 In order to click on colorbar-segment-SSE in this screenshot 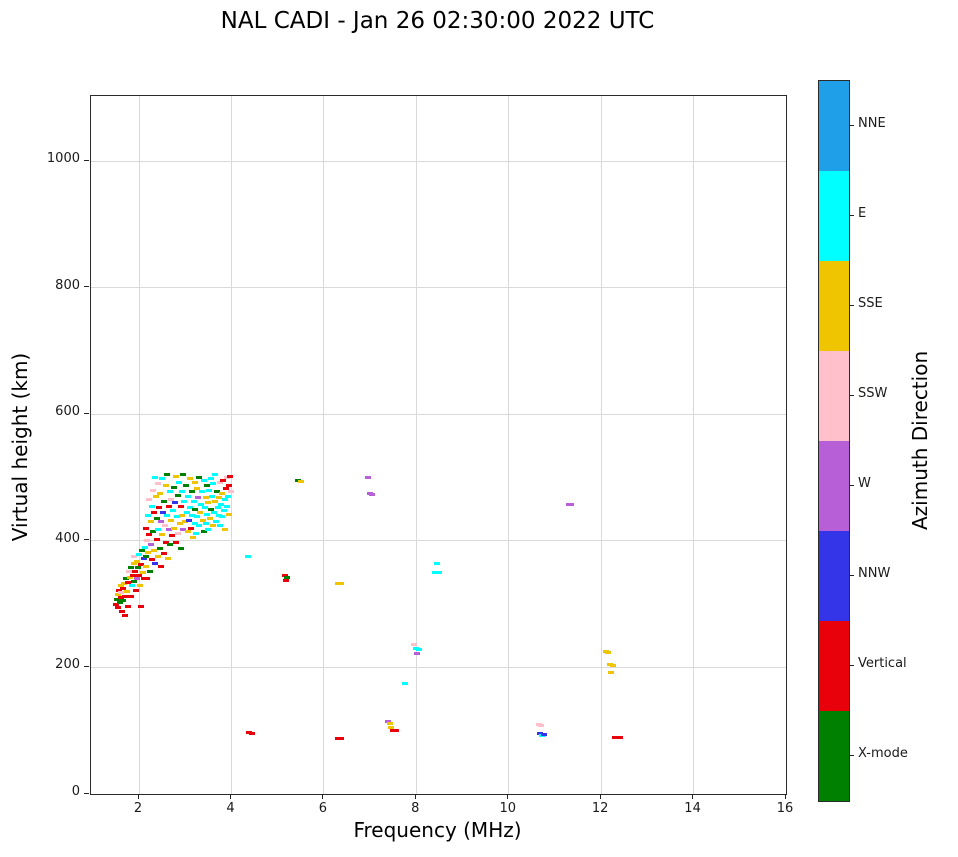, I will do `click(834, 306)`.